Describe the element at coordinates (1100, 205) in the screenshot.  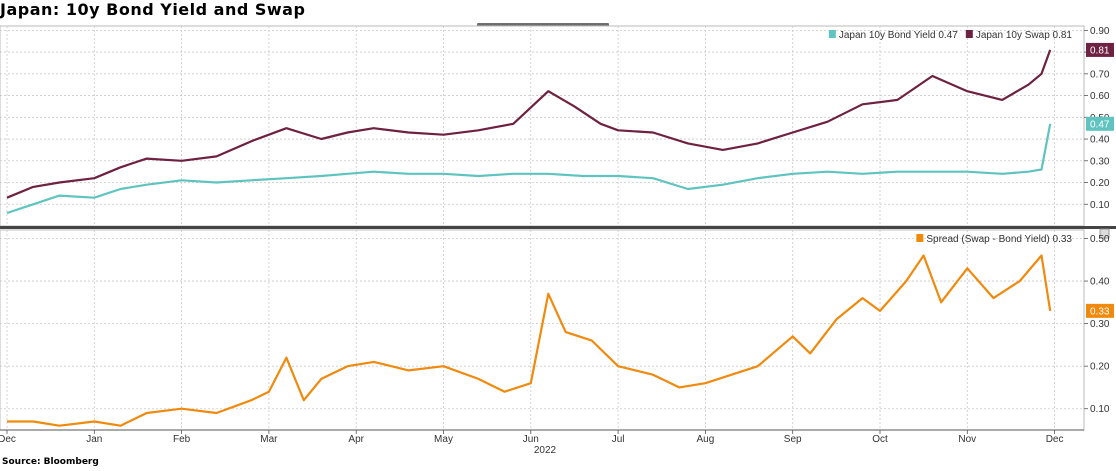
I see `y-tick-label-0-0: 0.10` at that location.